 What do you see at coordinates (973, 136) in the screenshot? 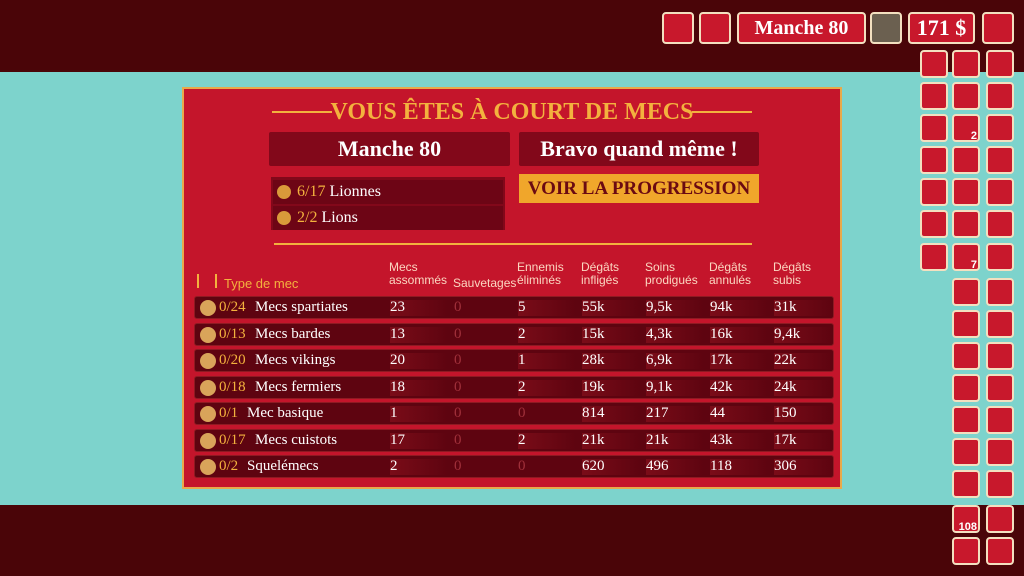
I see `item-badge: 2` at bounding box center [973, 136].